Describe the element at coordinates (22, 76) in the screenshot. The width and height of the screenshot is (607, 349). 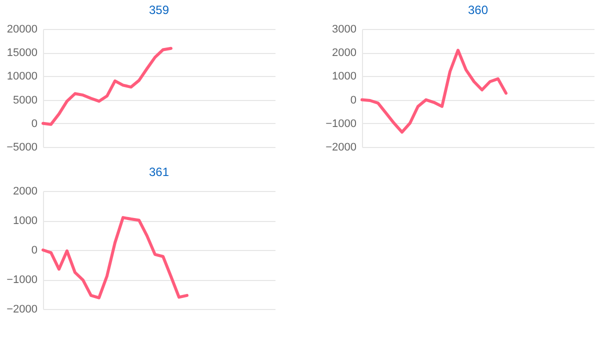
I see `y-tick-label: 10000` at that location.